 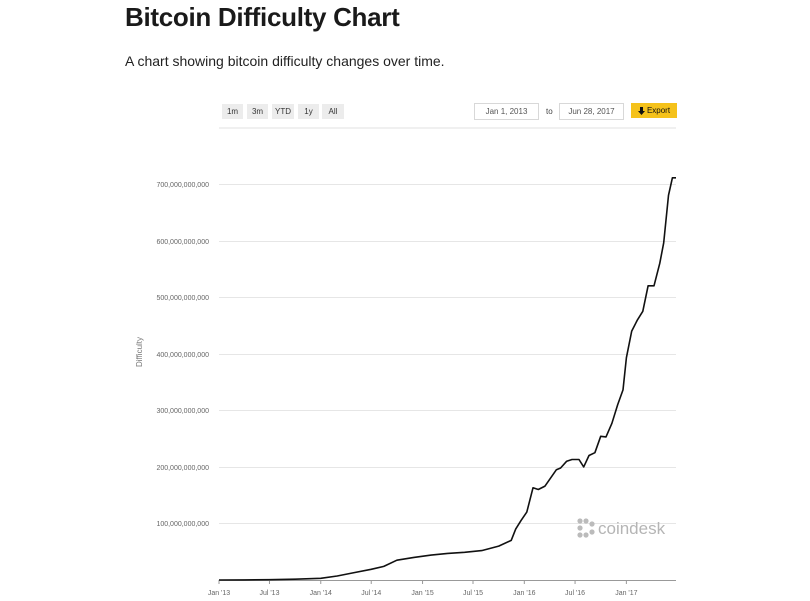 I want to click on range-ytd-button: YTD, so click(x=283, y=111).